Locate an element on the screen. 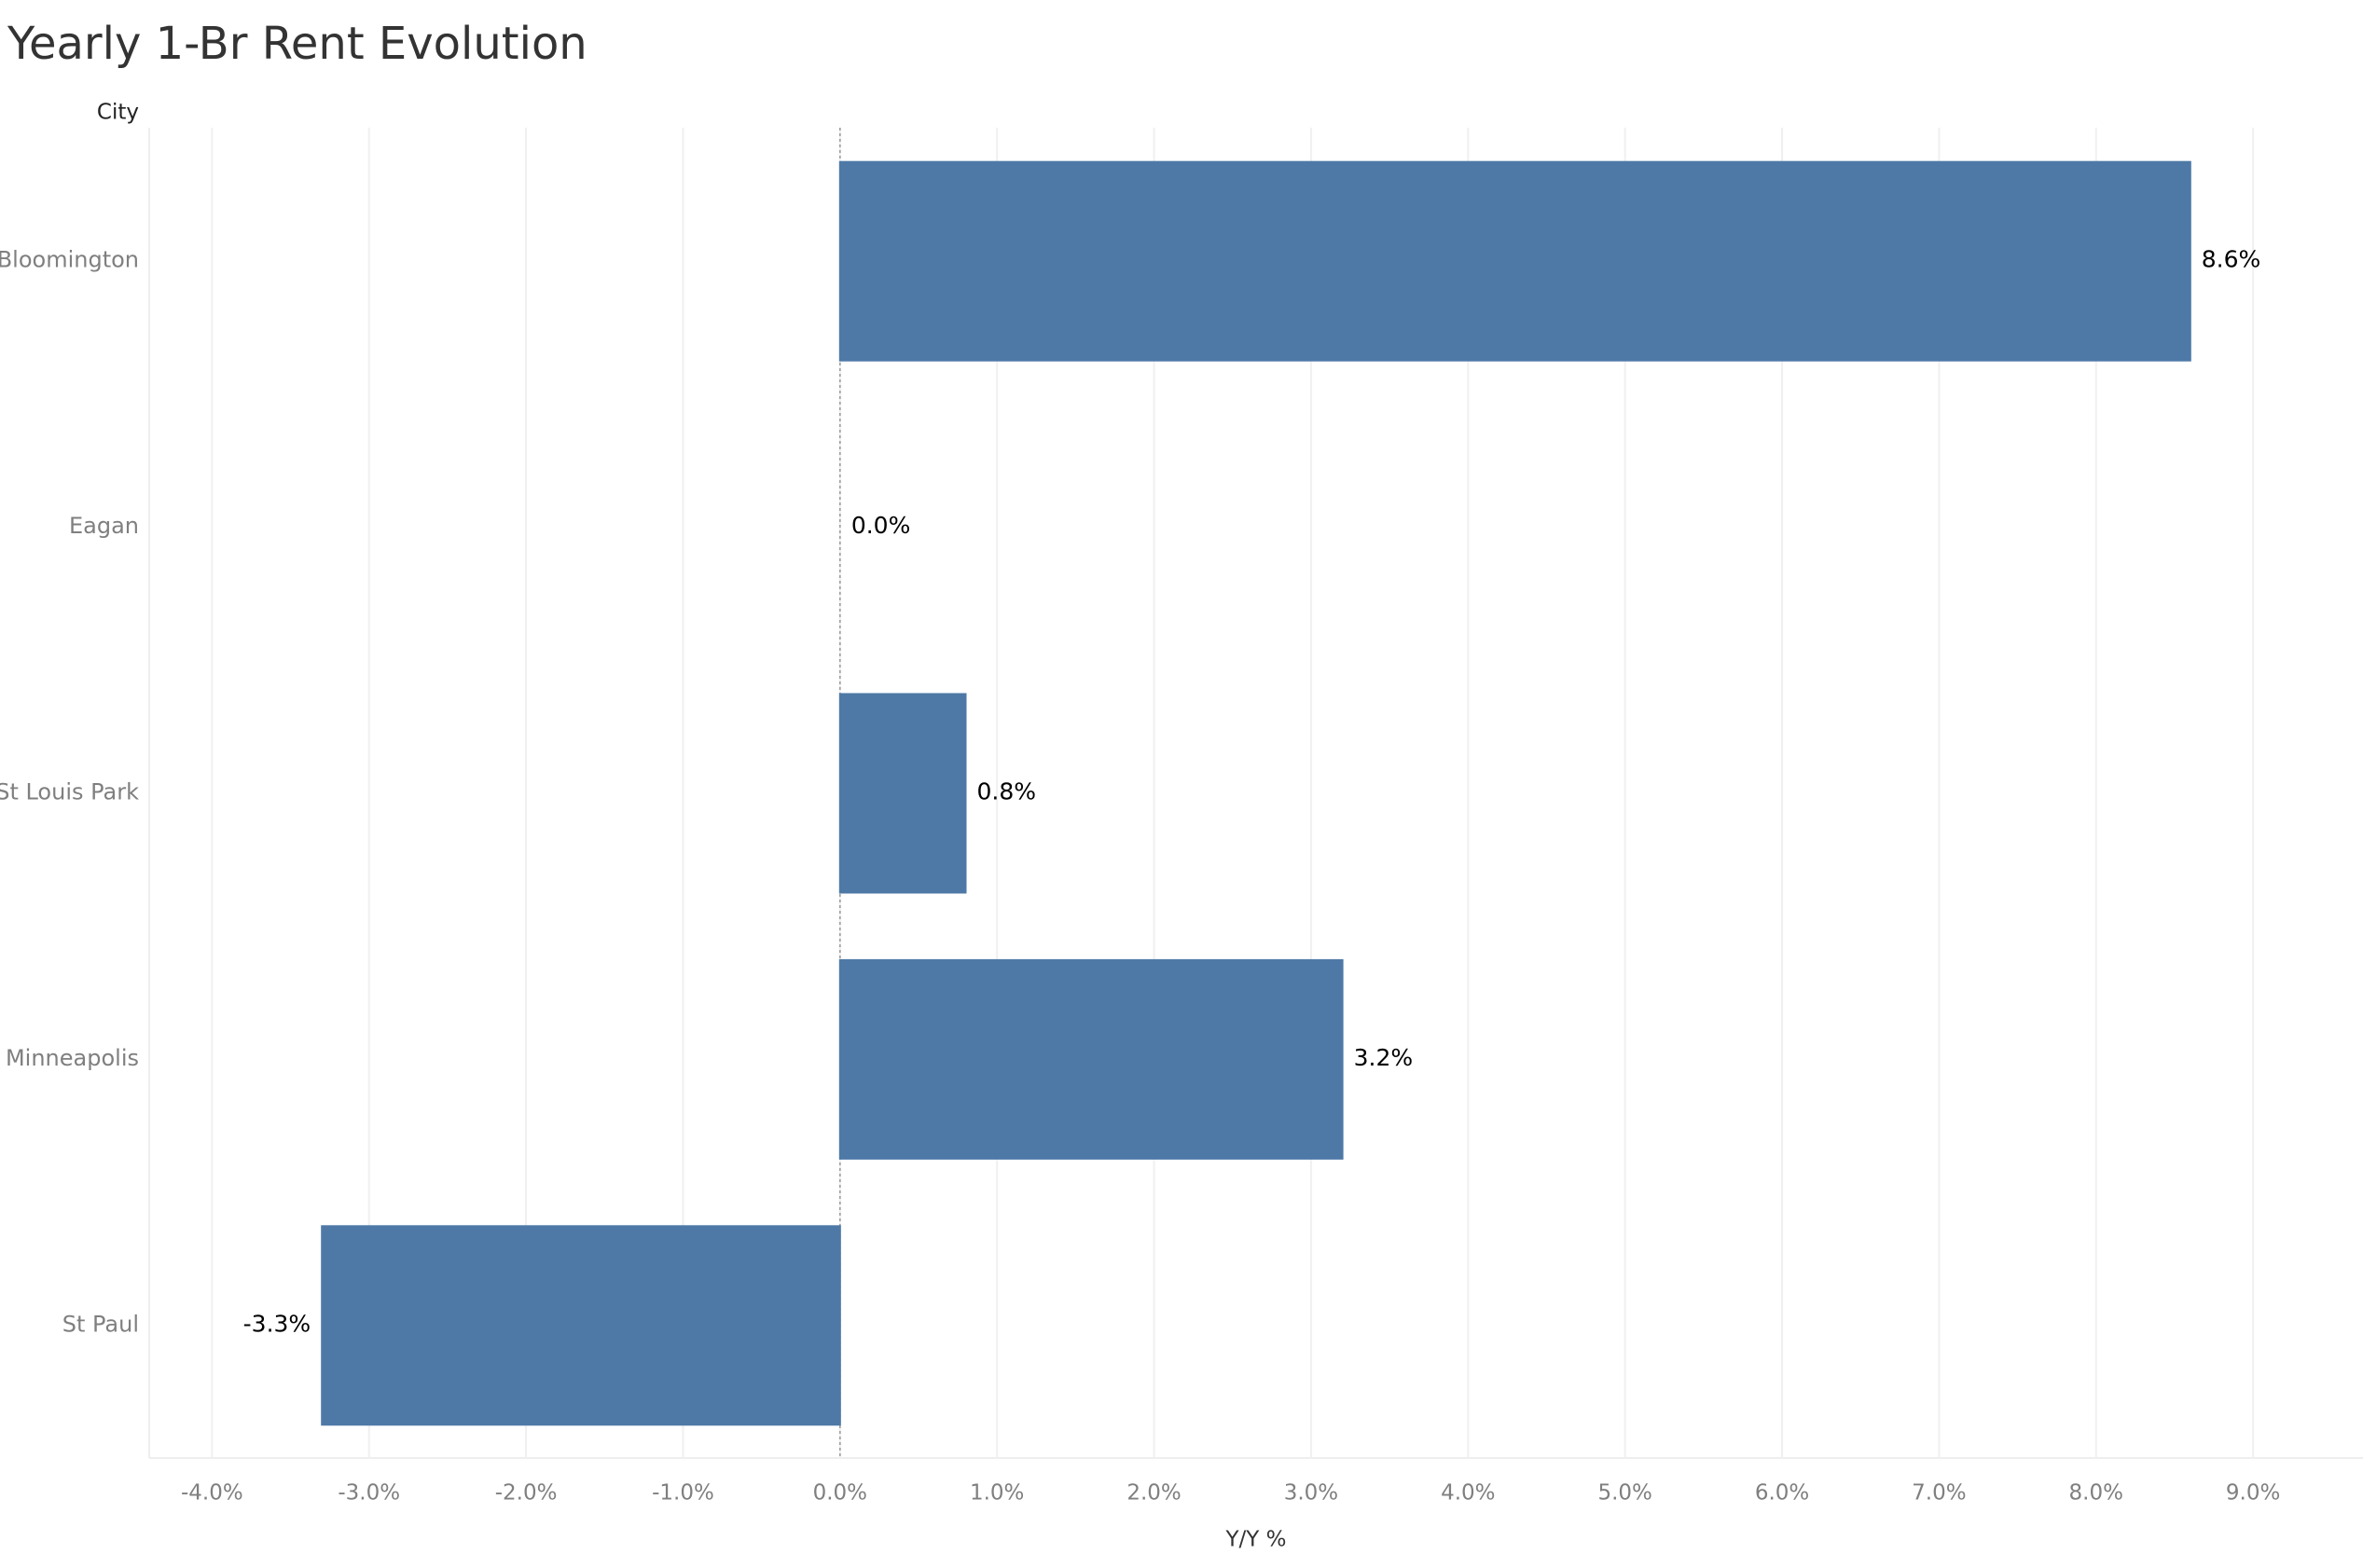  x-tick-label: 1.0% is located at coordinates (997, 1493).